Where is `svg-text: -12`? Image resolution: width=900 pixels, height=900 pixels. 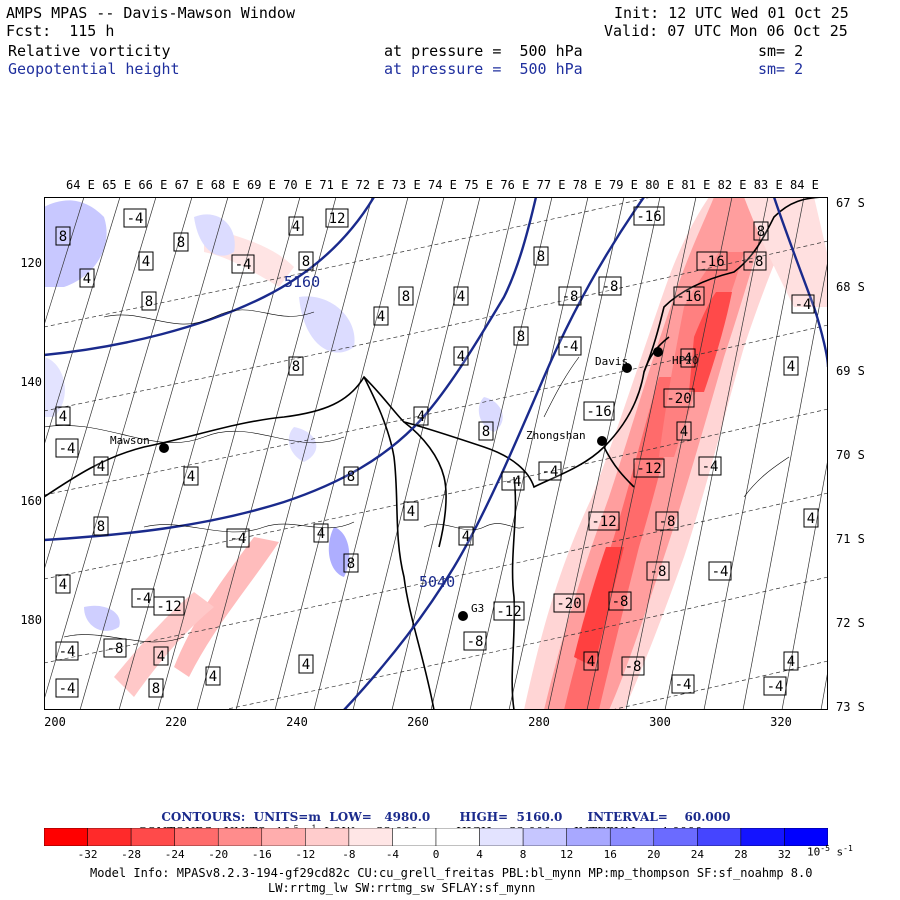 svg-text: -12 is located at coordinates (508, 612).